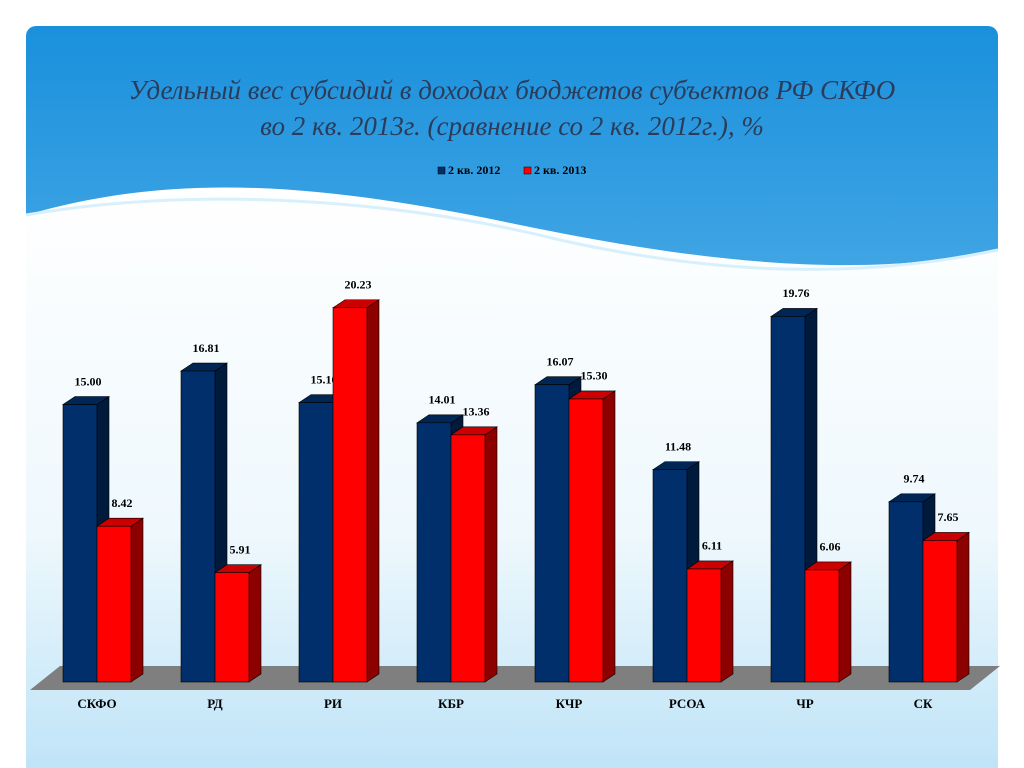 This screenshot has width=1024, height=768. I want to click on data-label: 8.42, so click(122, 503).